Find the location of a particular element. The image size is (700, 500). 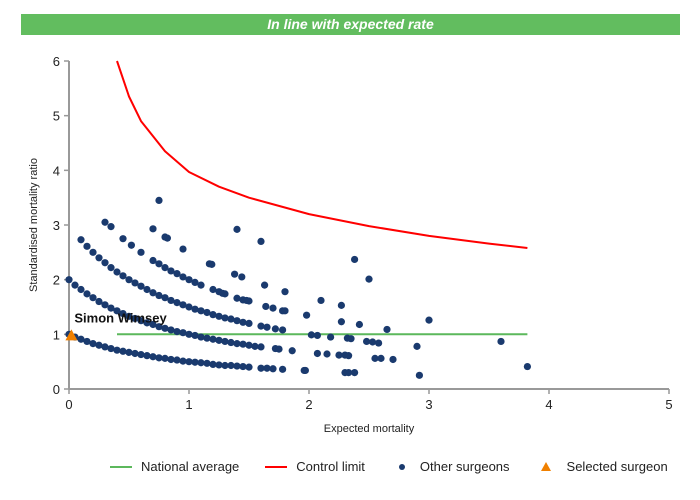

x-tick-label: 3 is located at coordinates (428, 404).